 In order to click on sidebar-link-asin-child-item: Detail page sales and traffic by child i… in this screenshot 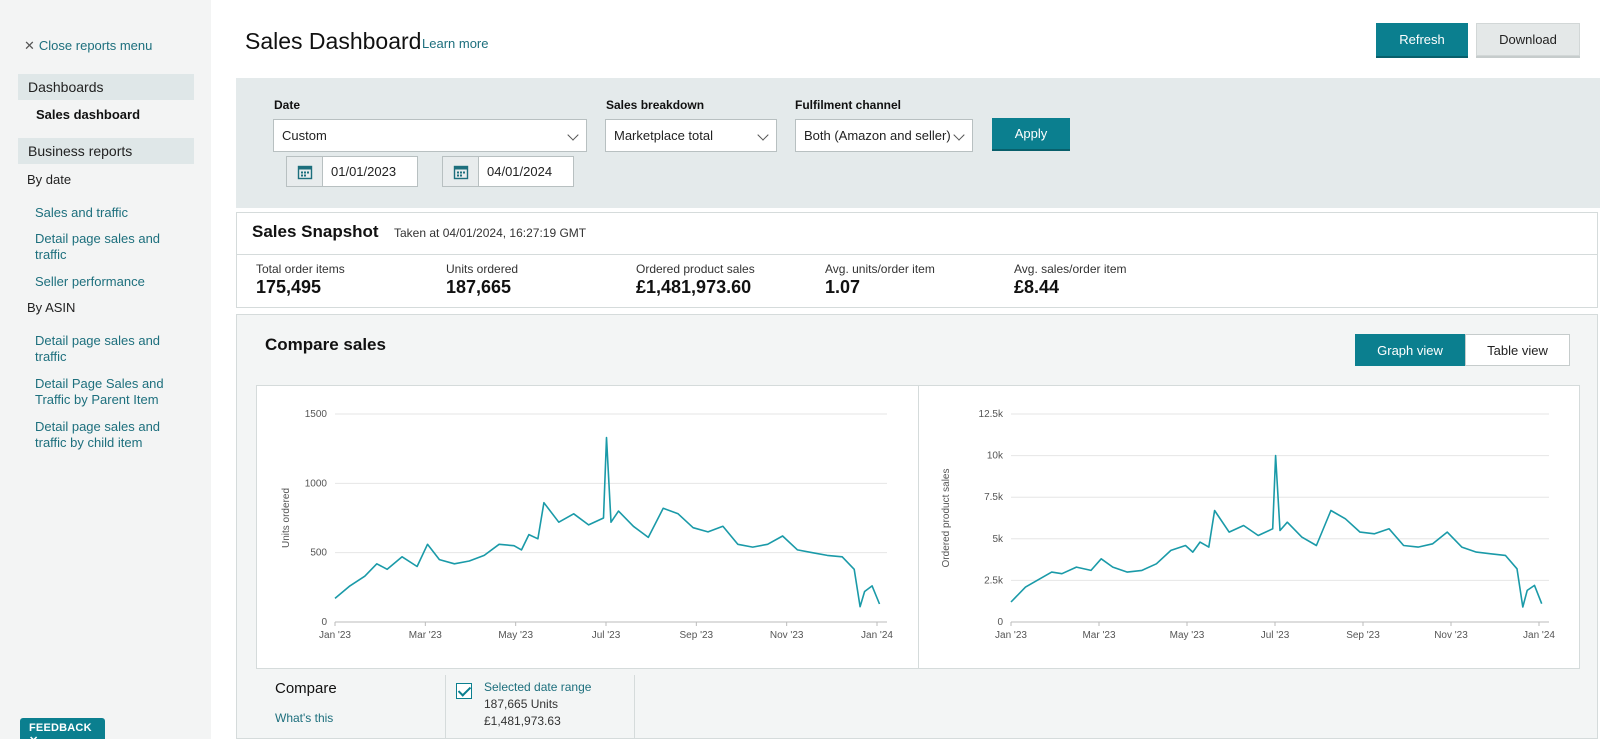, I will do `click(98, 434)`.